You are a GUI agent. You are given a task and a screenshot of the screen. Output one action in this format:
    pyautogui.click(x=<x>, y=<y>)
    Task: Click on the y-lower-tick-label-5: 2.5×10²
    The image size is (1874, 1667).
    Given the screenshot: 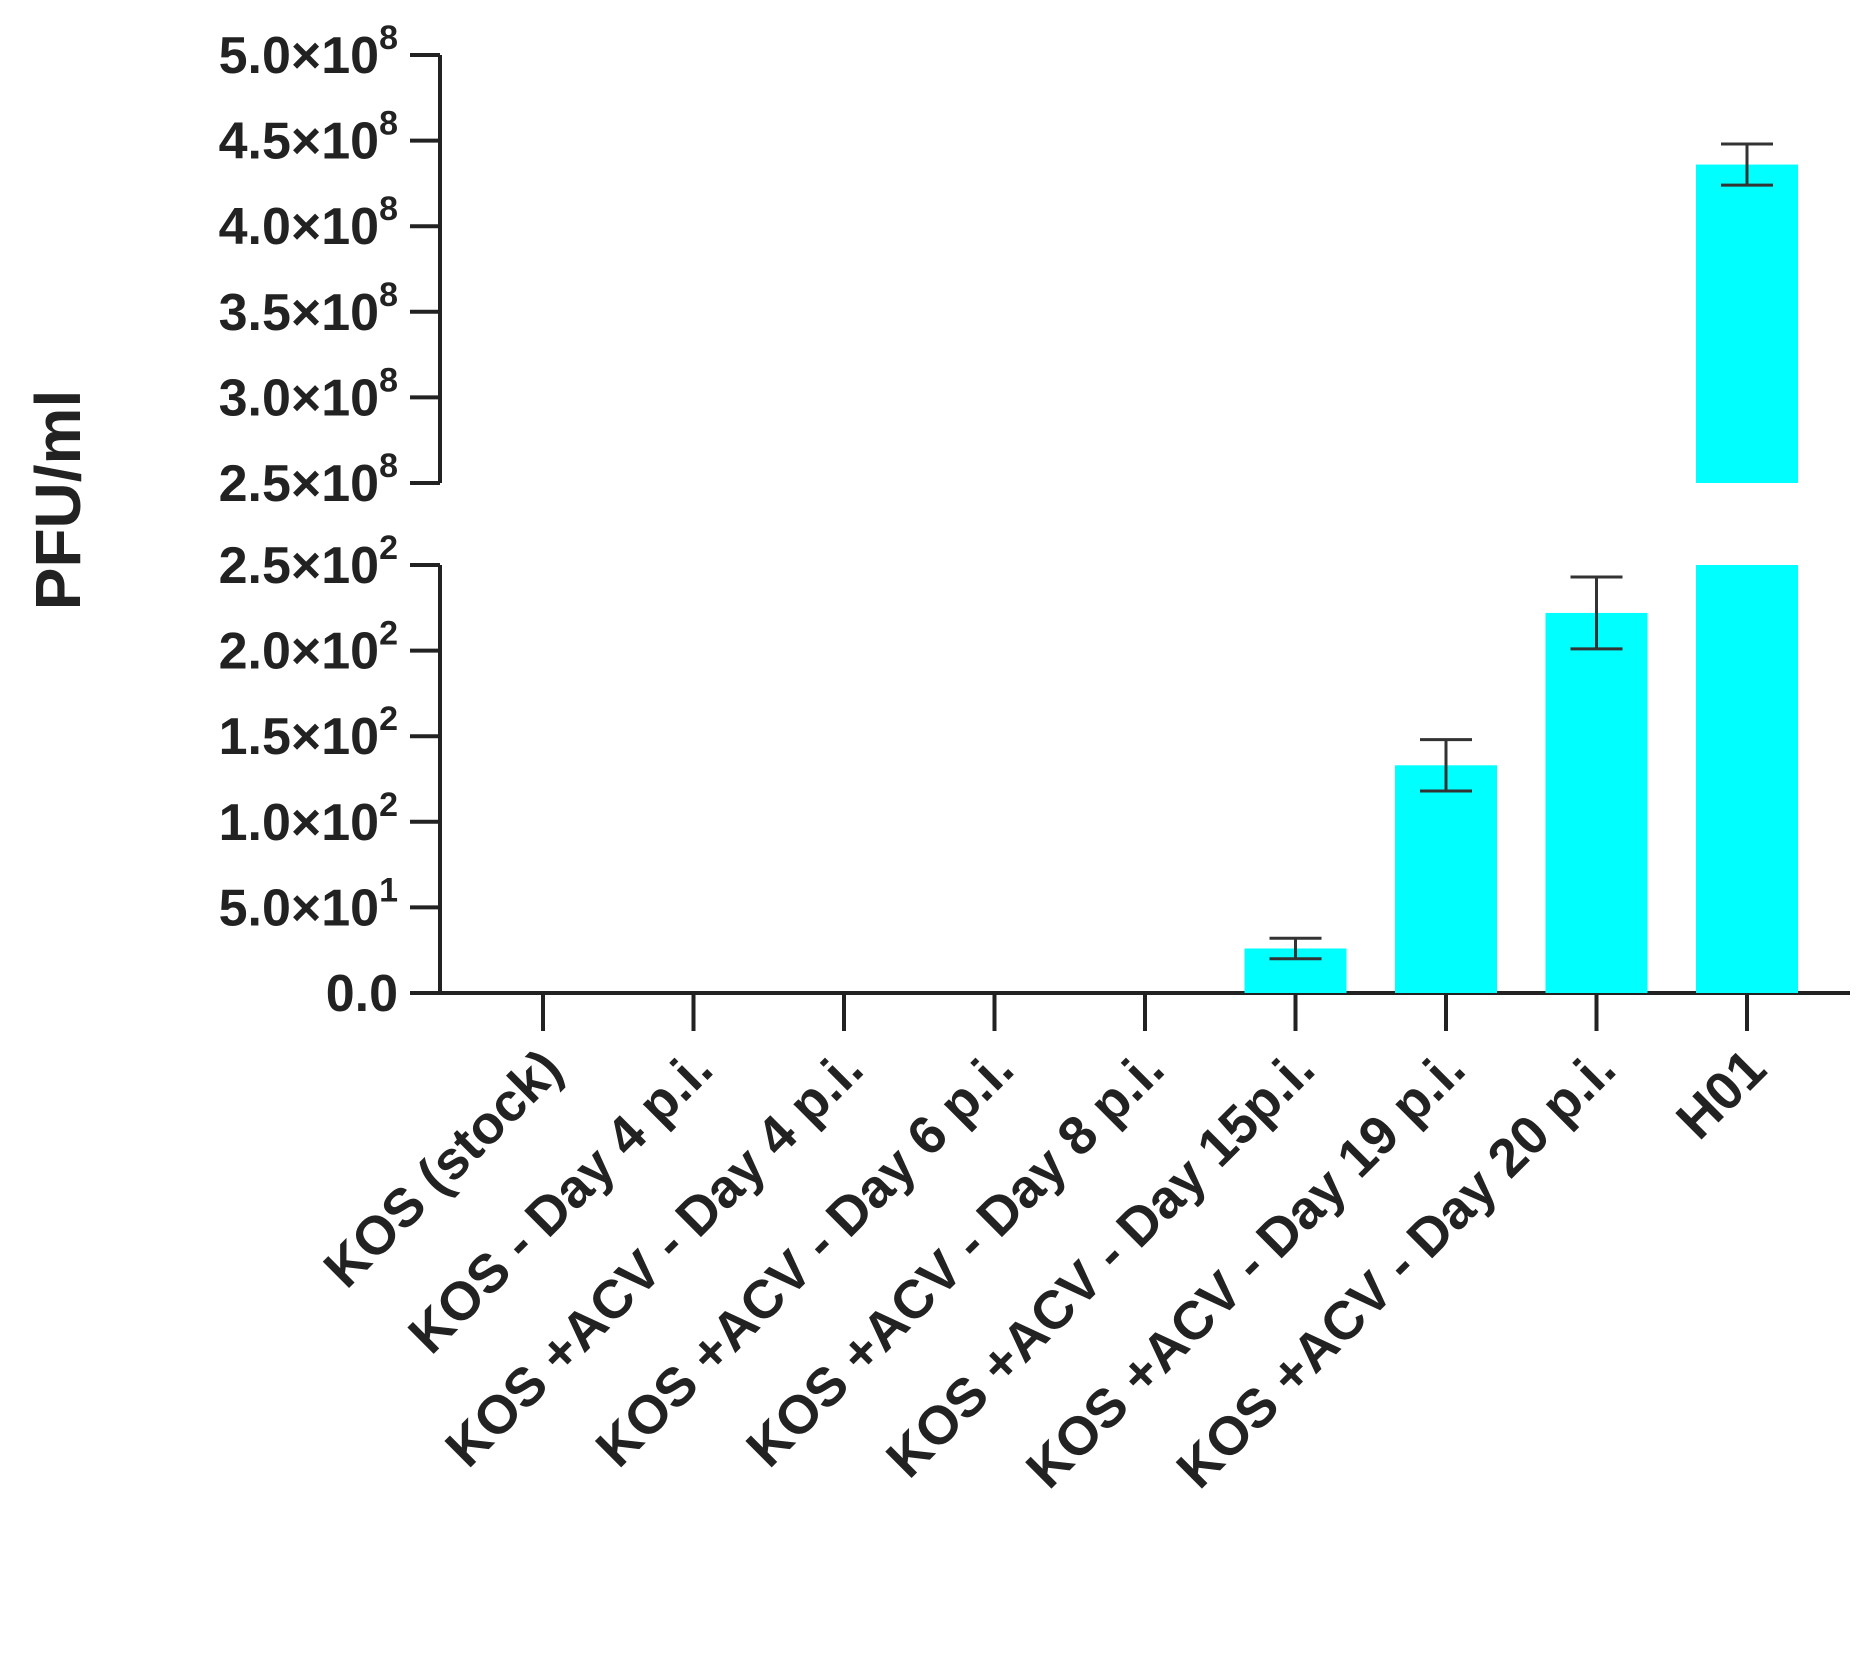 What is the action you would take?
    pyautogui.click(x=308, y=562)
    